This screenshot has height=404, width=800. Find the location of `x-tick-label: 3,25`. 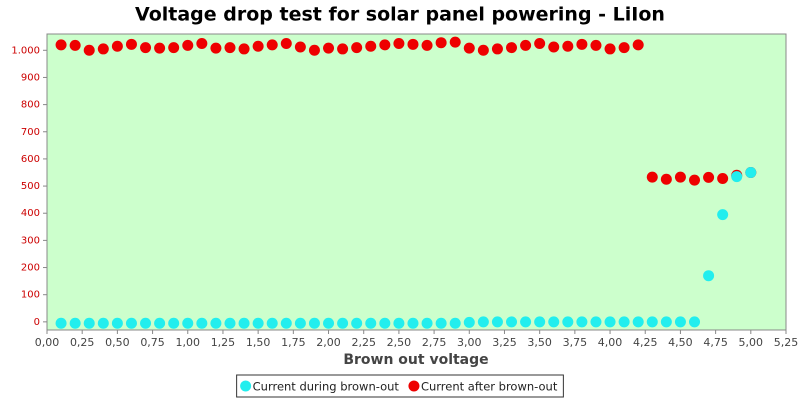

x-tick-label: 3,25 is located at coordinates (504, 342).